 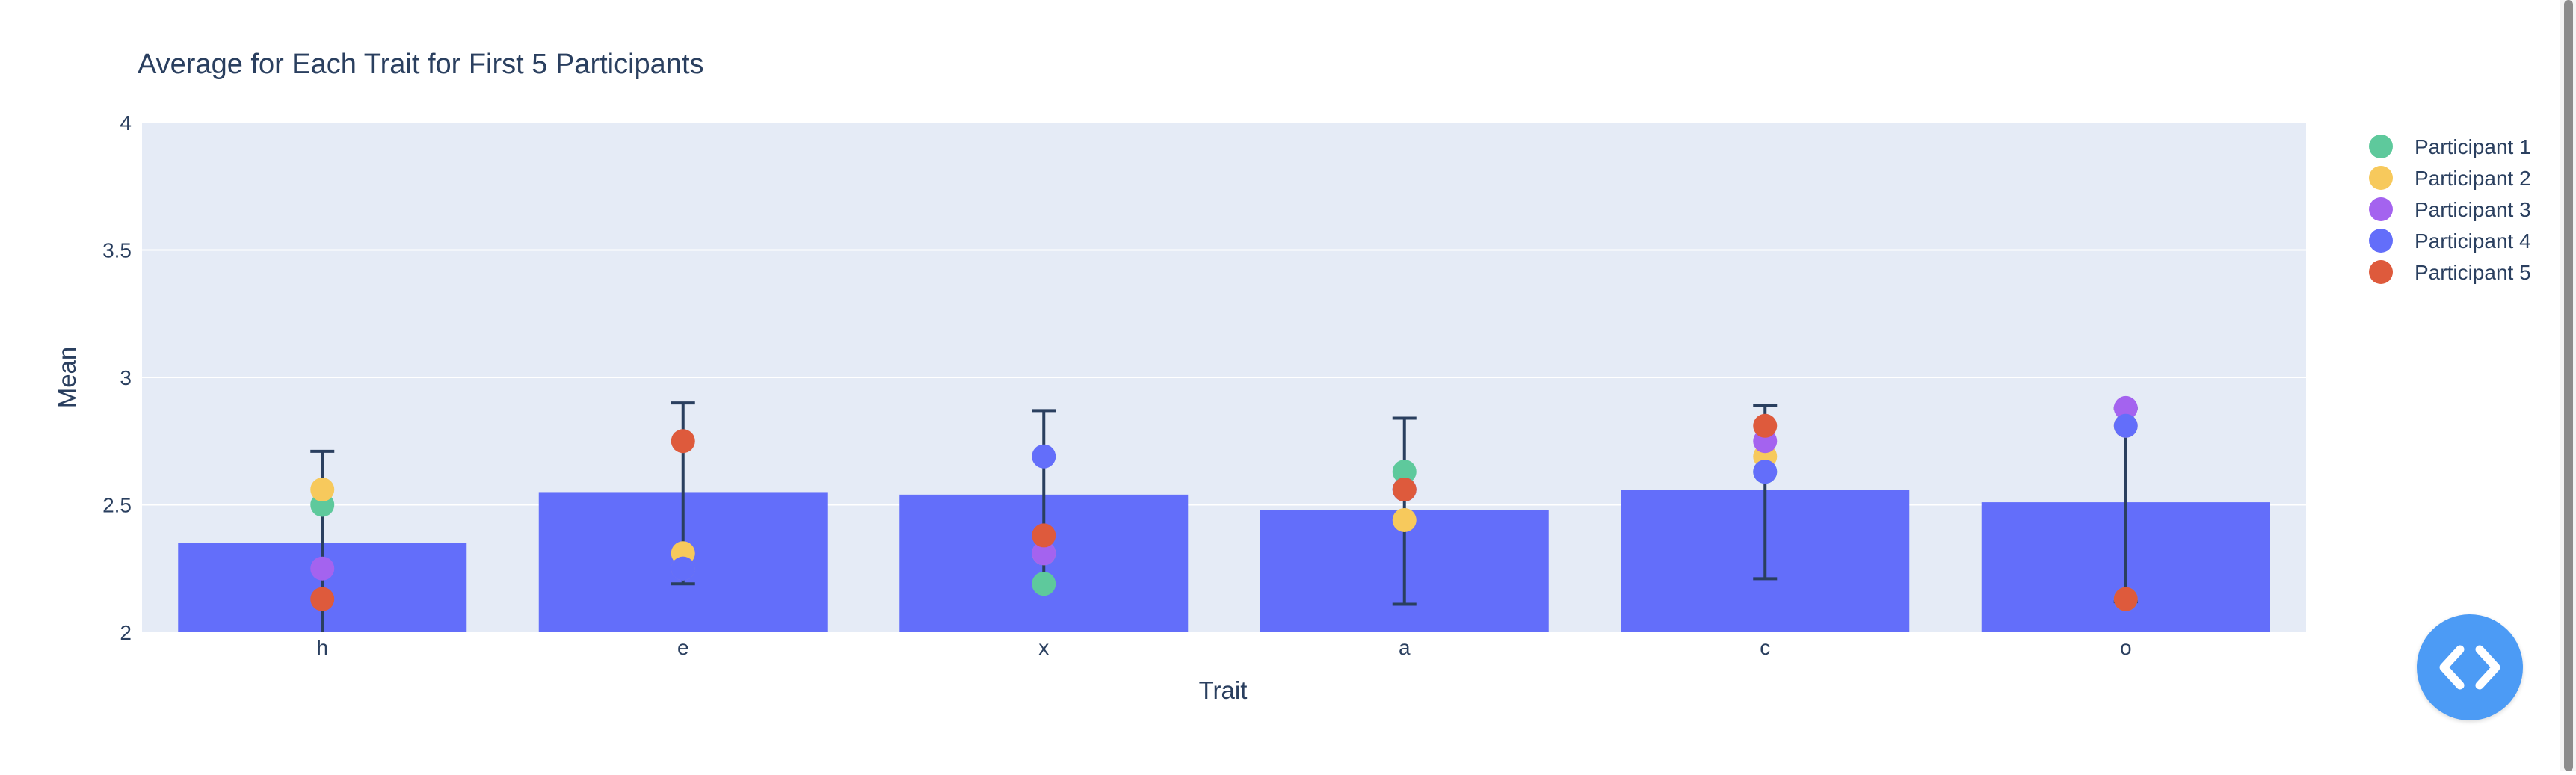 I want to click on legend-label: Participant 4, so click(x=2473, y=241).